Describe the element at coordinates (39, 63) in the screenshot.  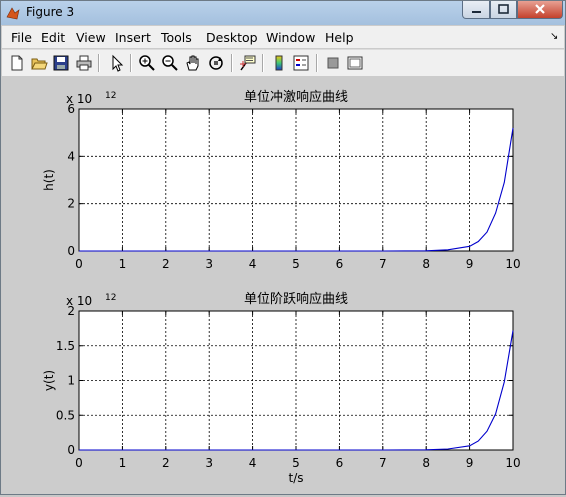
I see `open-file-icon` at that location.